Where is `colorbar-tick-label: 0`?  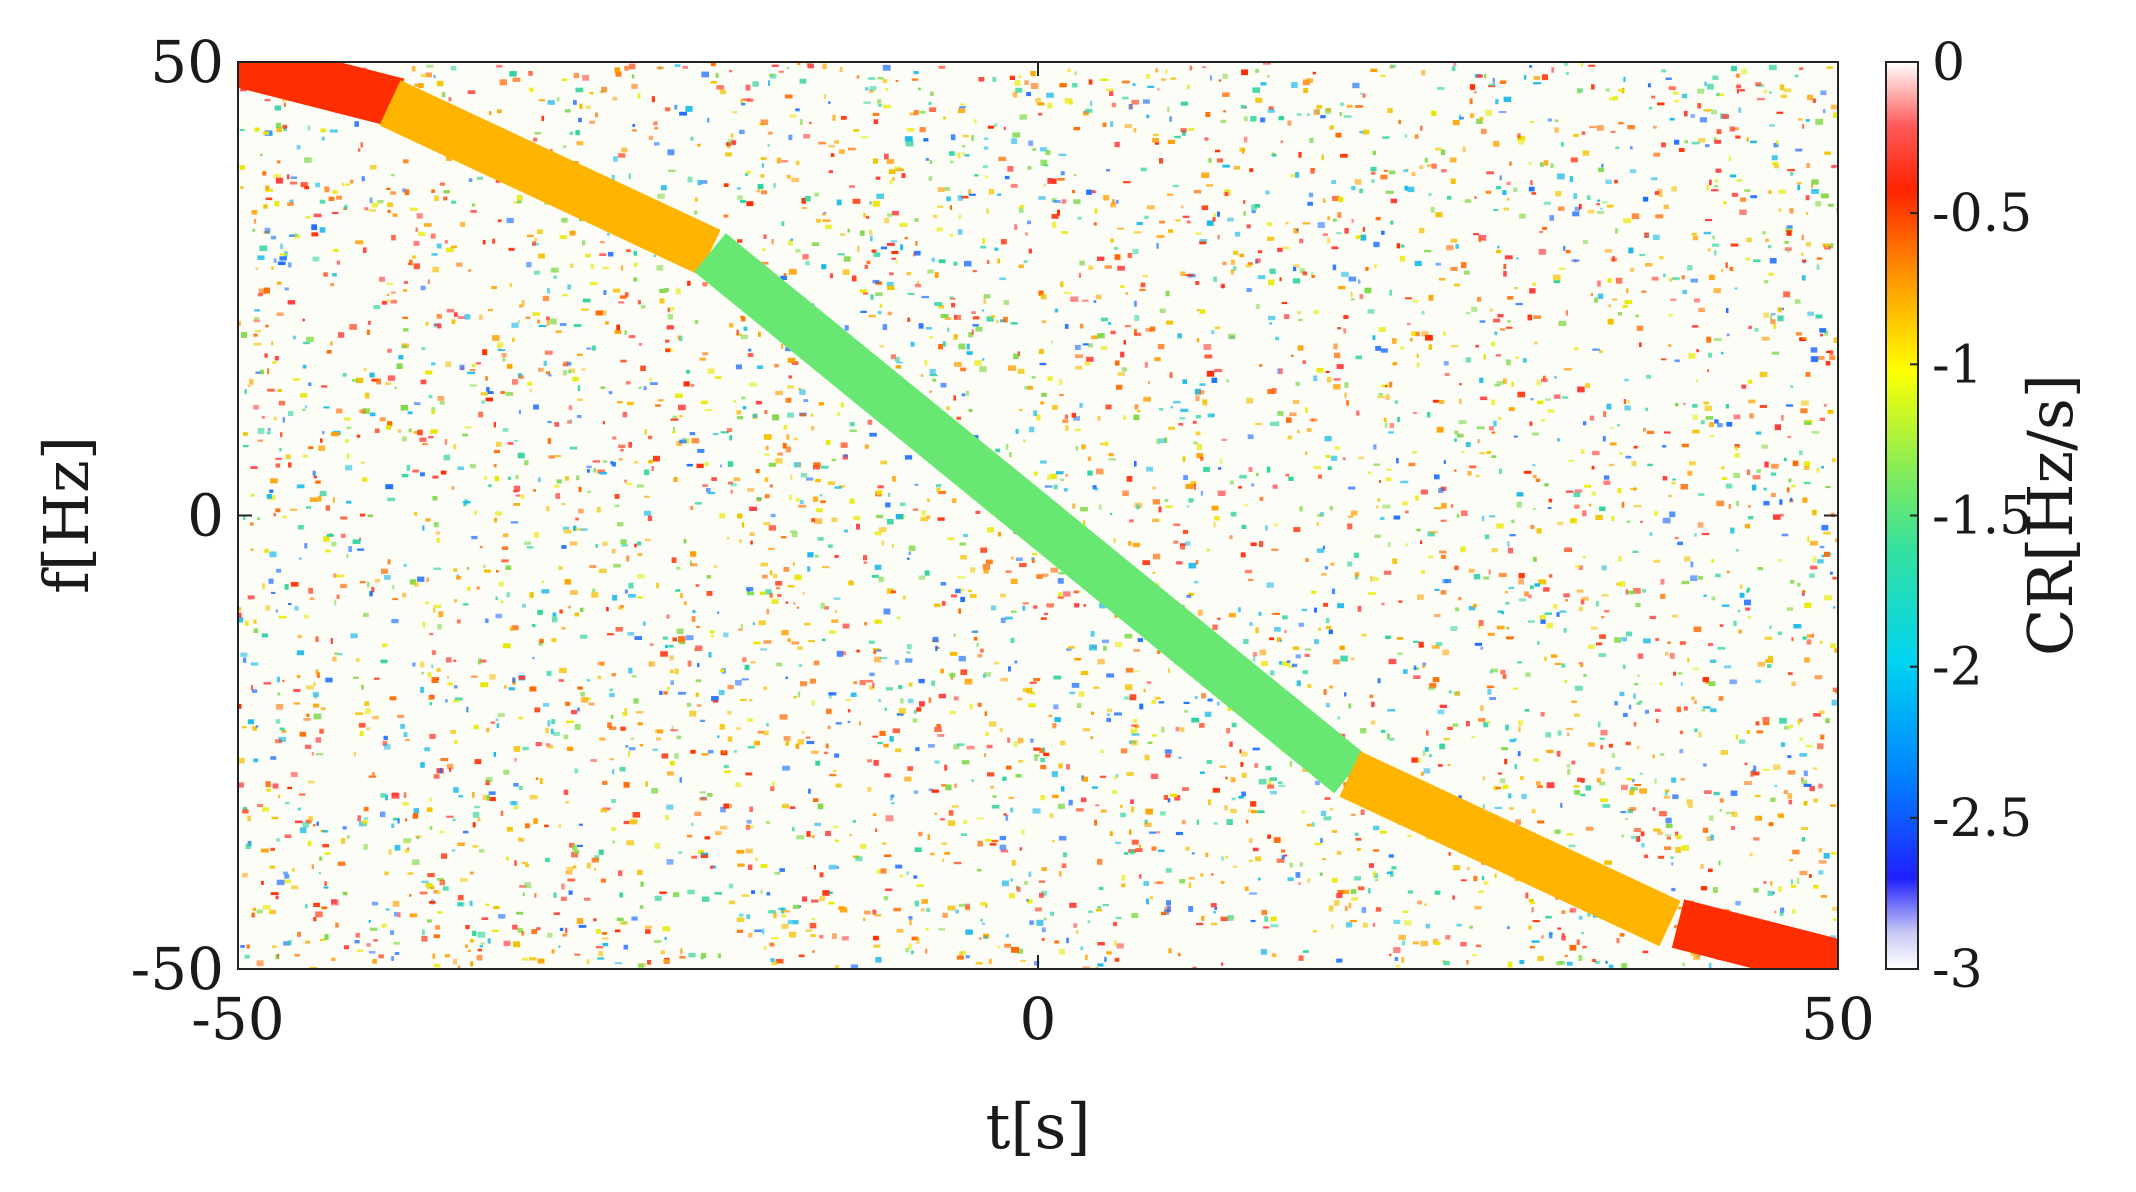
colorbar-tick-label: 0 is located at coordinates (1948, 63).